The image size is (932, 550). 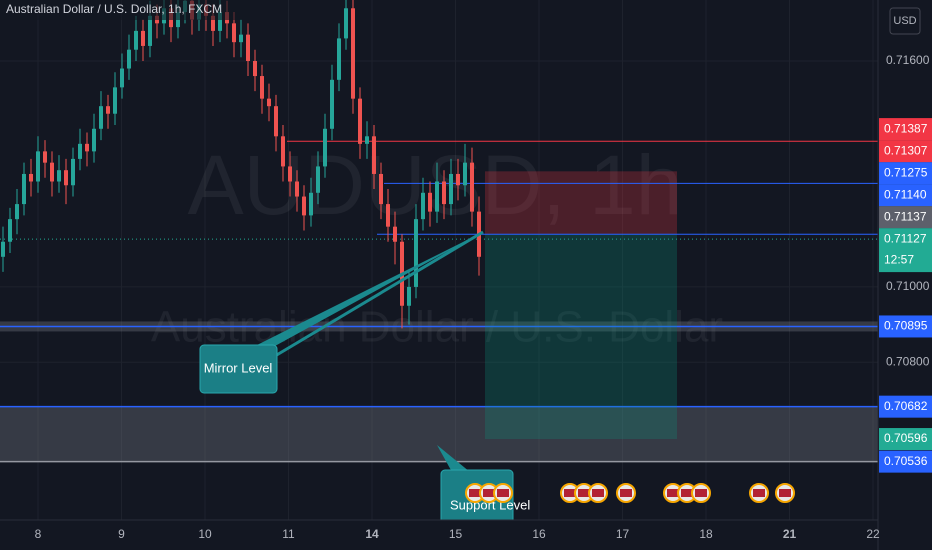 I want to click on x-tick-label: 9, so click(x=121, y=534).